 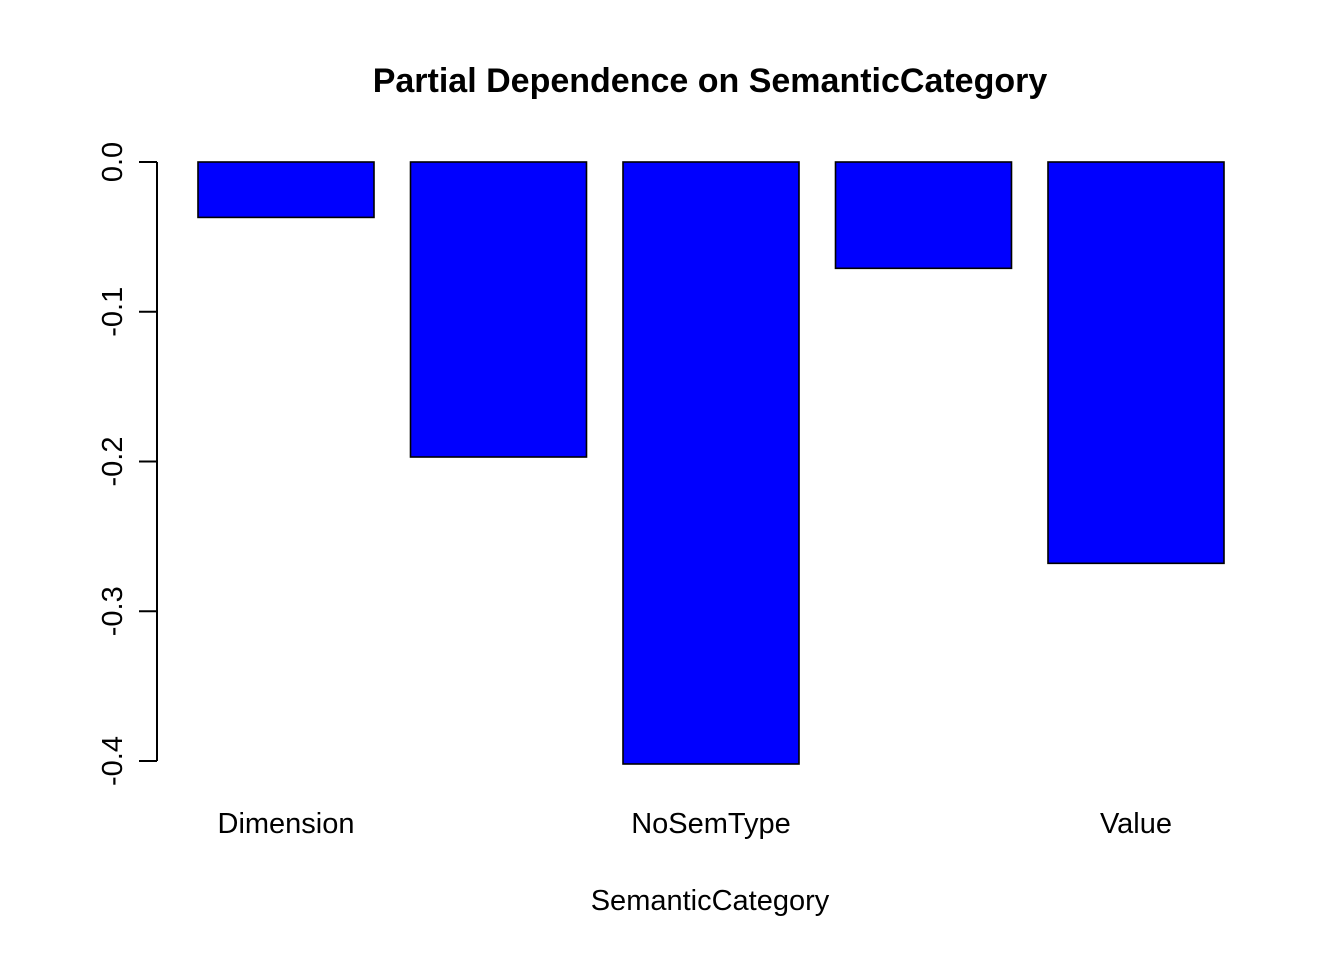 I want to click on y-tick-label: 0.0, so click(x=113, y=162).